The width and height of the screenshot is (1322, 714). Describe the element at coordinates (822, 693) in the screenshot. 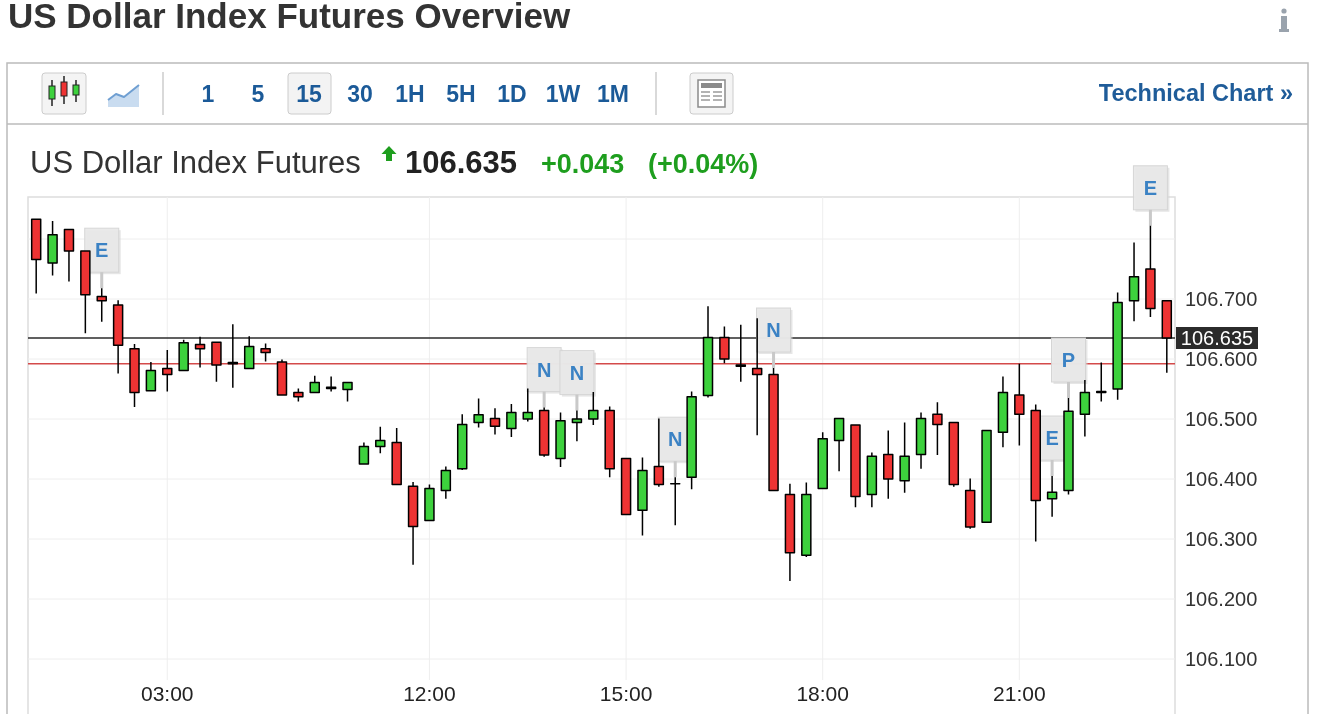

I see `x-tick-label: 18:00` at that location.